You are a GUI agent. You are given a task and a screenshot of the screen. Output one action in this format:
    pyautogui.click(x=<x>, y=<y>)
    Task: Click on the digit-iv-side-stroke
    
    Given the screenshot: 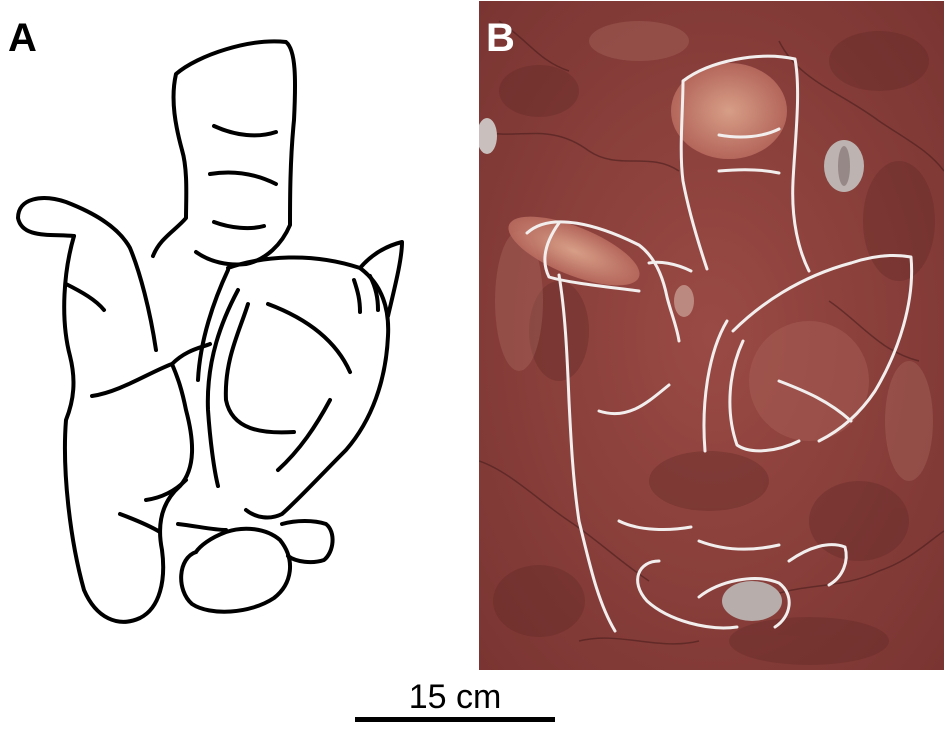 What is the action you would take?
    pyautogui.click(x=213, y=325)
    